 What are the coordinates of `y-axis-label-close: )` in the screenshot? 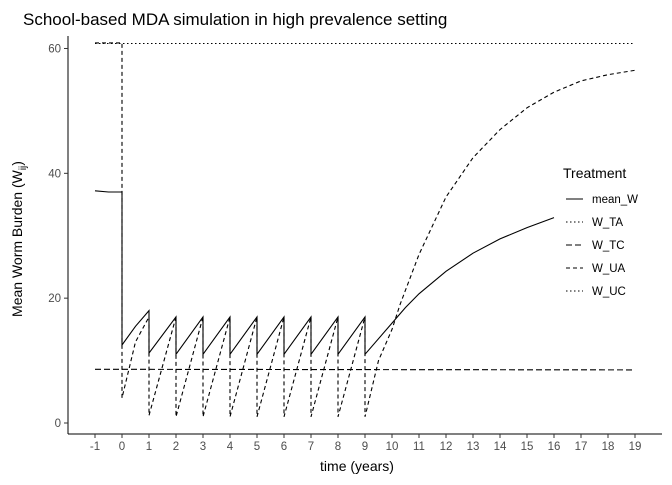 It's located at (17, 163).